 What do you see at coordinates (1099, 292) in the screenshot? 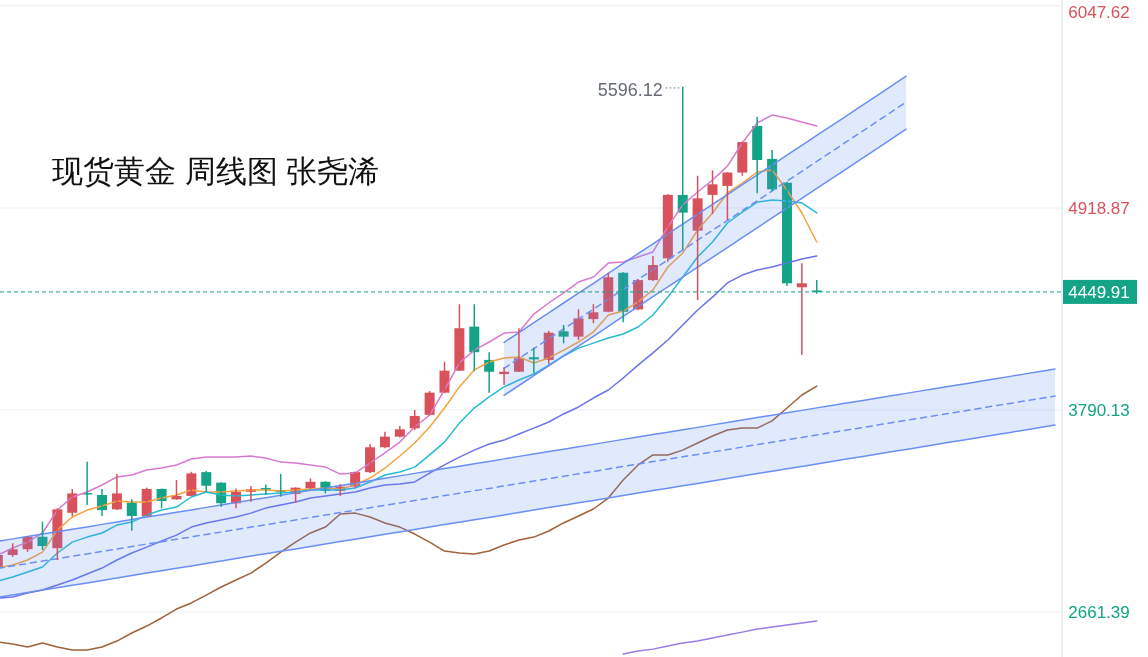
I see `ref-line-label: 4449.91` at bounding box center [1099, 292].